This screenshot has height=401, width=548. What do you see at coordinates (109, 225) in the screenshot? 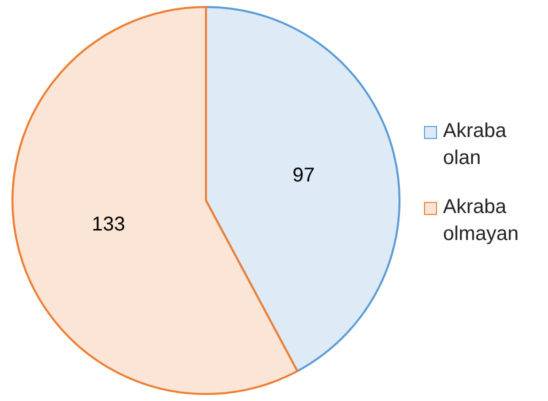
I see `data-label: 133` at bounding box center [109, 225].